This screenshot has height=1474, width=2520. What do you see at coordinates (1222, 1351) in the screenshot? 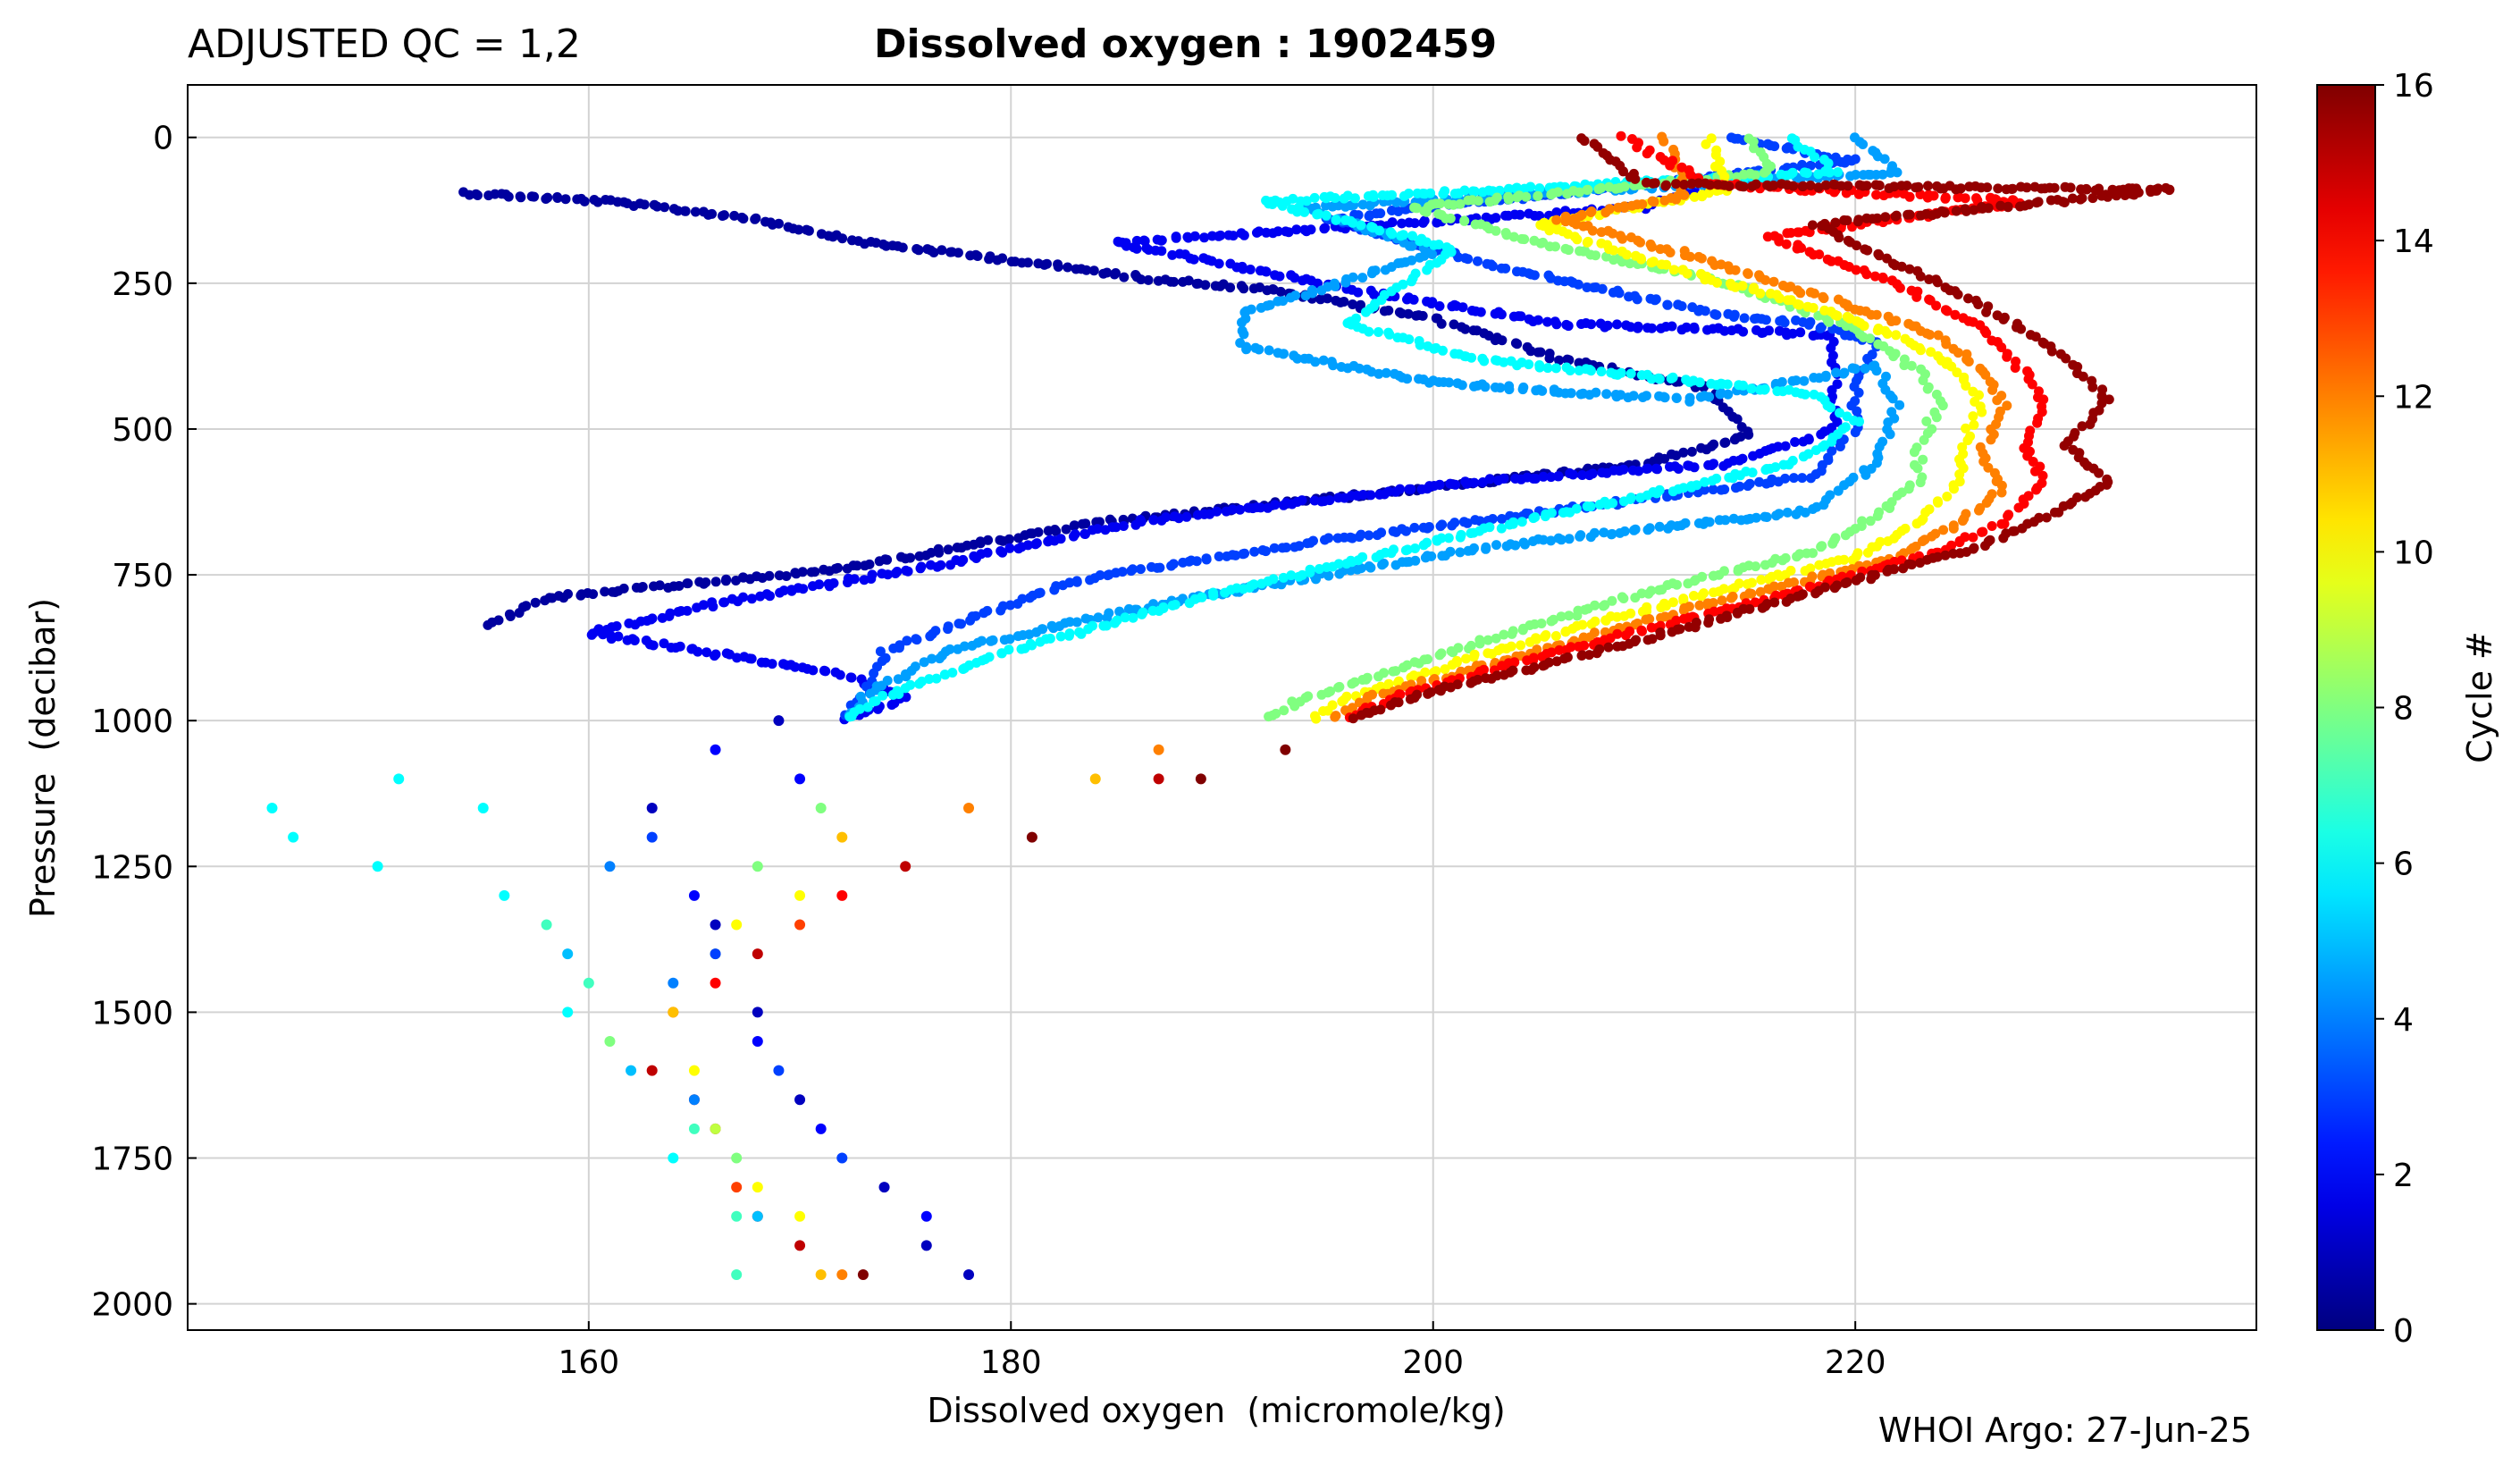
I see `x-axis-ticks: 160 180 200 220` at bounding box center [1222, 1351].